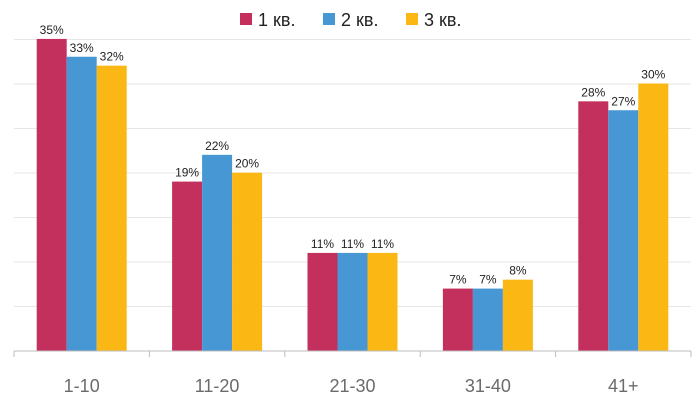 The height and width of the screenshot is (411, 700). Describe the element at coordinates (458, 280) in the screenshot. I see `data-label-31-40-series-1: 7%` at that location.